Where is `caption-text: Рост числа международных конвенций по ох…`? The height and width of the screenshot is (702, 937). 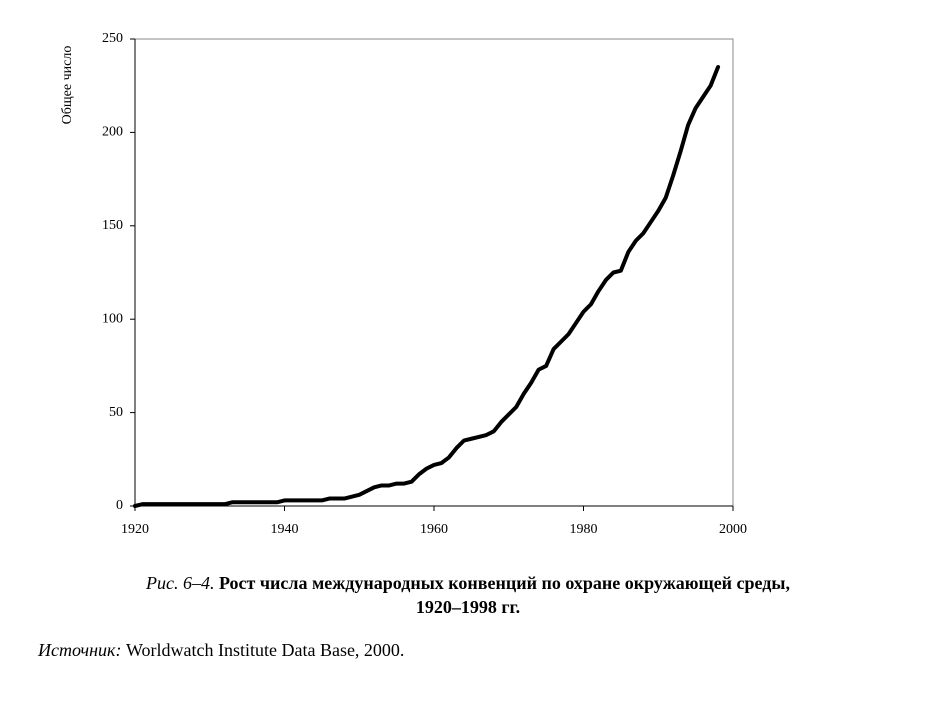
caption-text: Рост числа международных конвенций по ох… is located at coordinates (504, 583).